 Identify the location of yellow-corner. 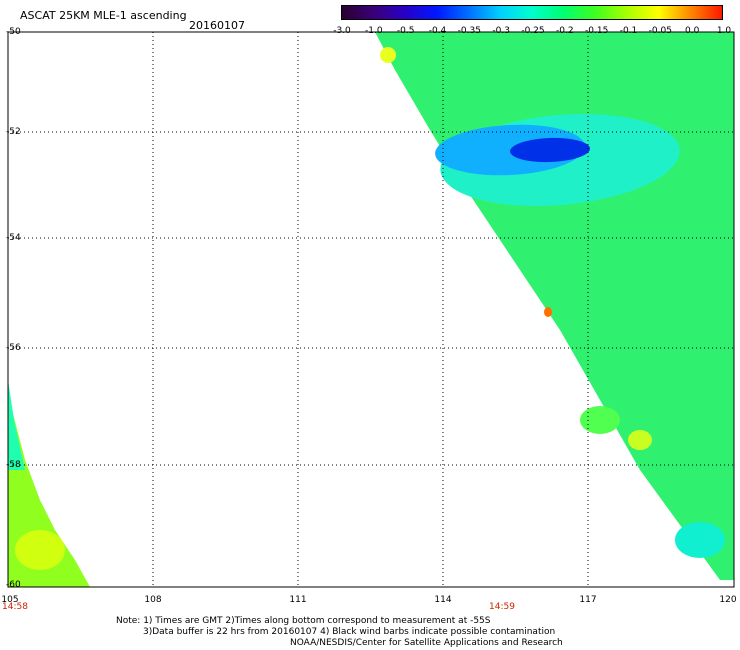
(388, 55).